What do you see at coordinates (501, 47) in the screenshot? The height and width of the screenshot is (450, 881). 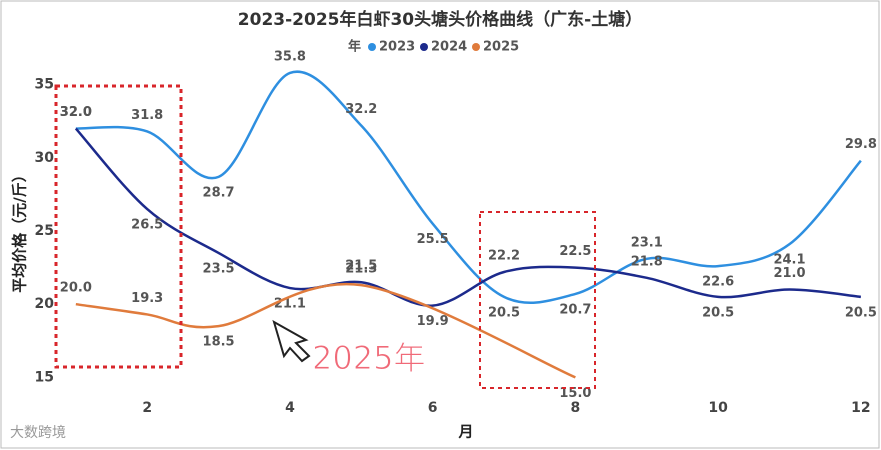 I see `legend-label: 2025` at bounding box center [501, 47].